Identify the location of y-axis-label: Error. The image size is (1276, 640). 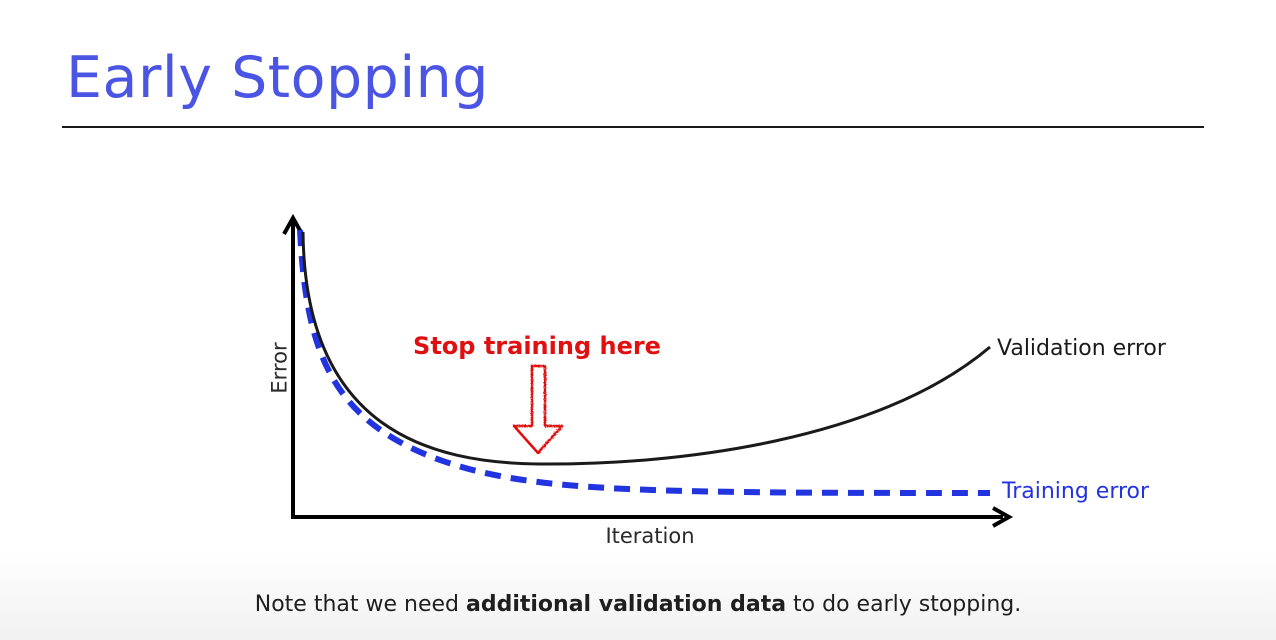
(279, 368).